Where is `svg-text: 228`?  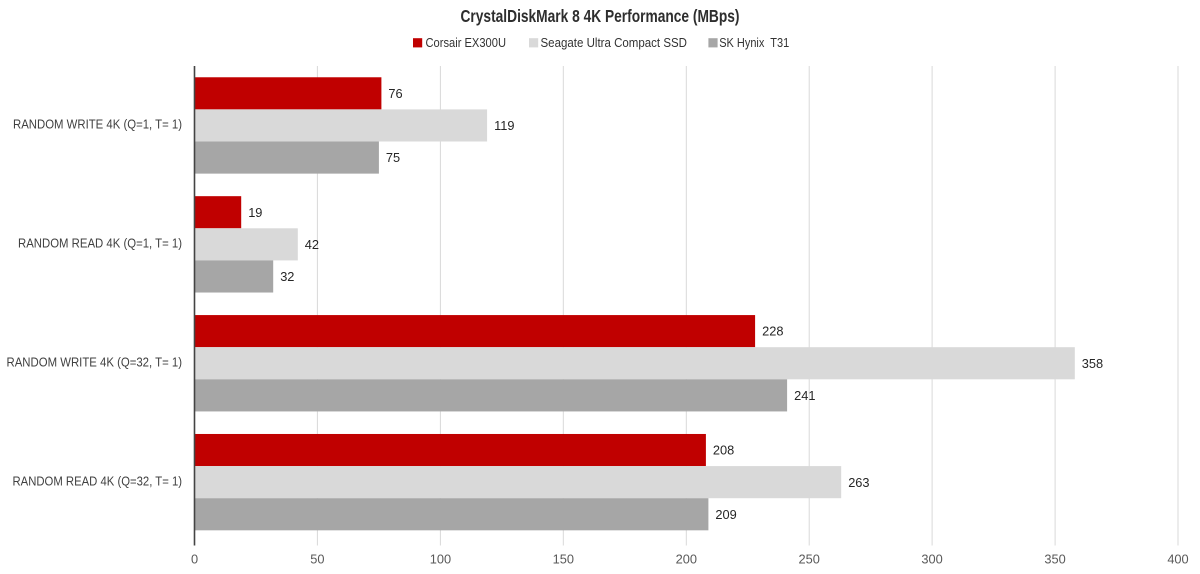
svg-text: 228 is located at coordinates (772, 331).